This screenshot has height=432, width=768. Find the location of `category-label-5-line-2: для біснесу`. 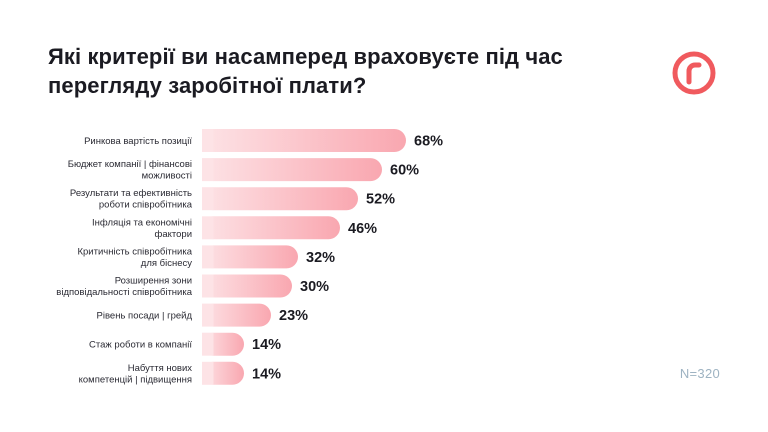

category-label-5-line-2: для біснесу is located at coordinates (166, 263).